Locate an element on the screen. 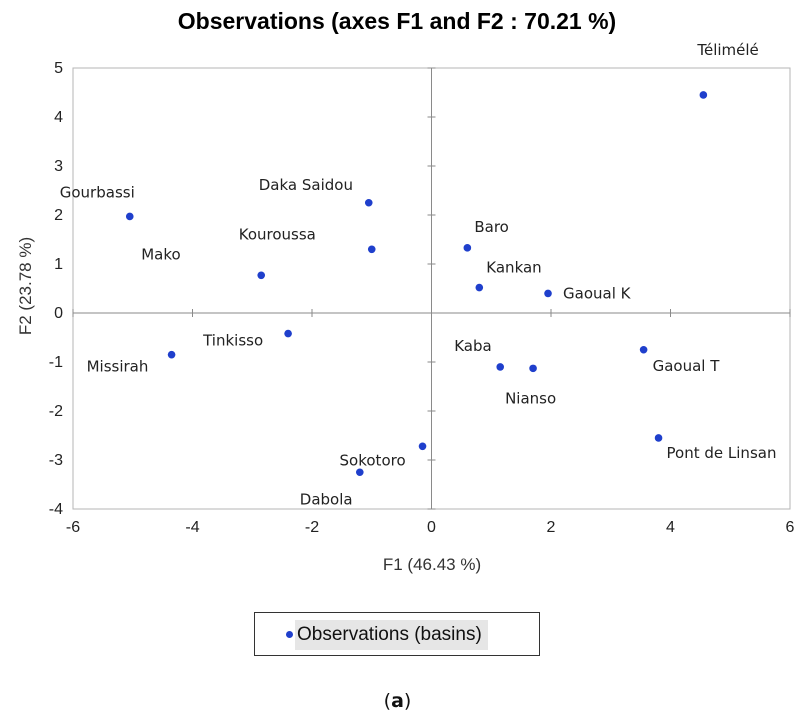 The image size is (795, 727). caption-close-paren: ) is located at coordinates (407, 701).